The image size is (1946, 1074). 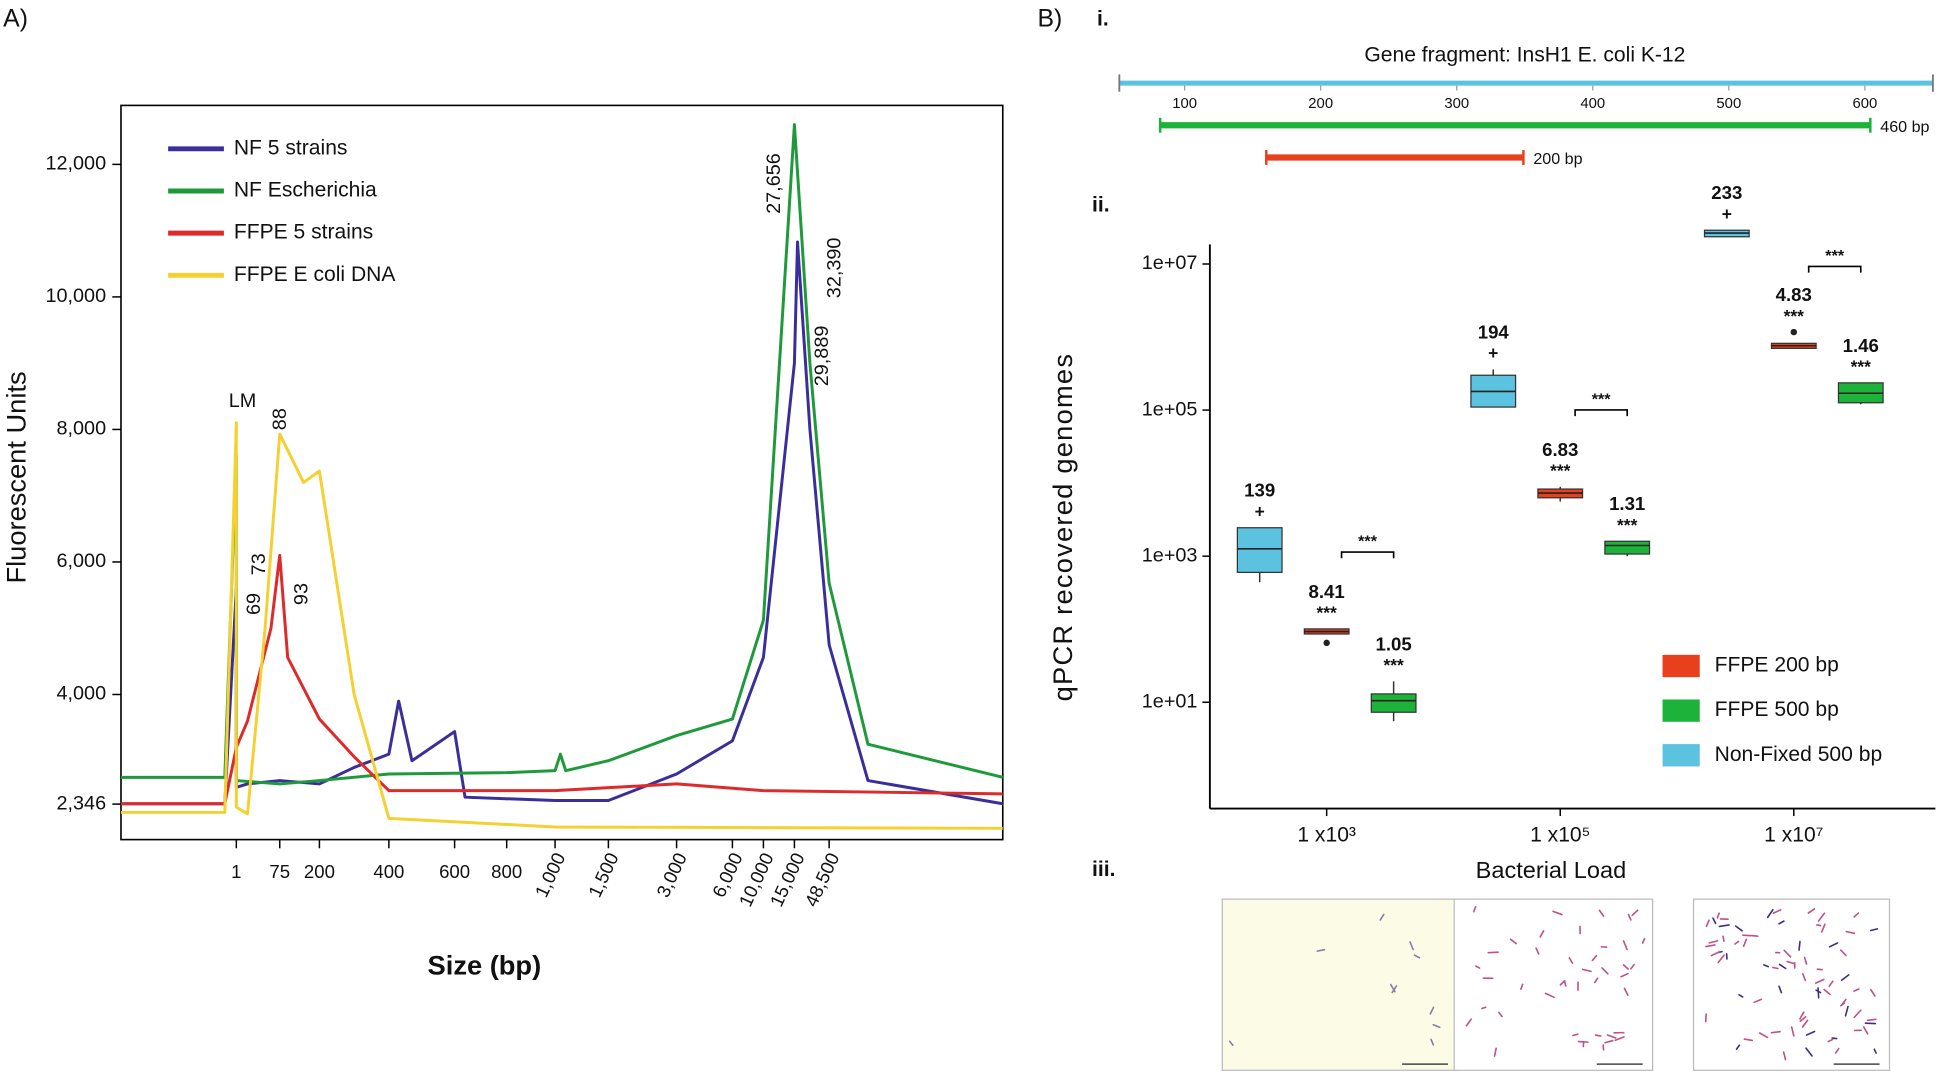 I want to click on comparison-label: ***, so click(x=1368, y=541).